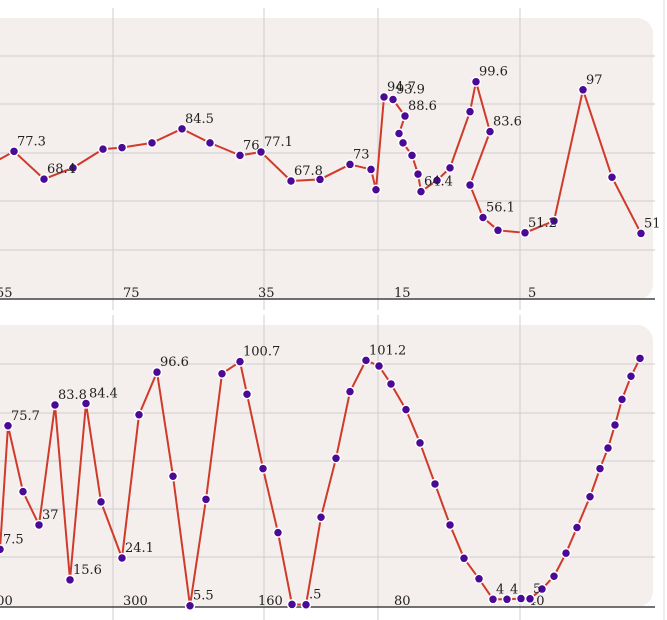  Describe the element at coordinates (315, 595) in the screenshot. I see `data-label: .5` at that location.